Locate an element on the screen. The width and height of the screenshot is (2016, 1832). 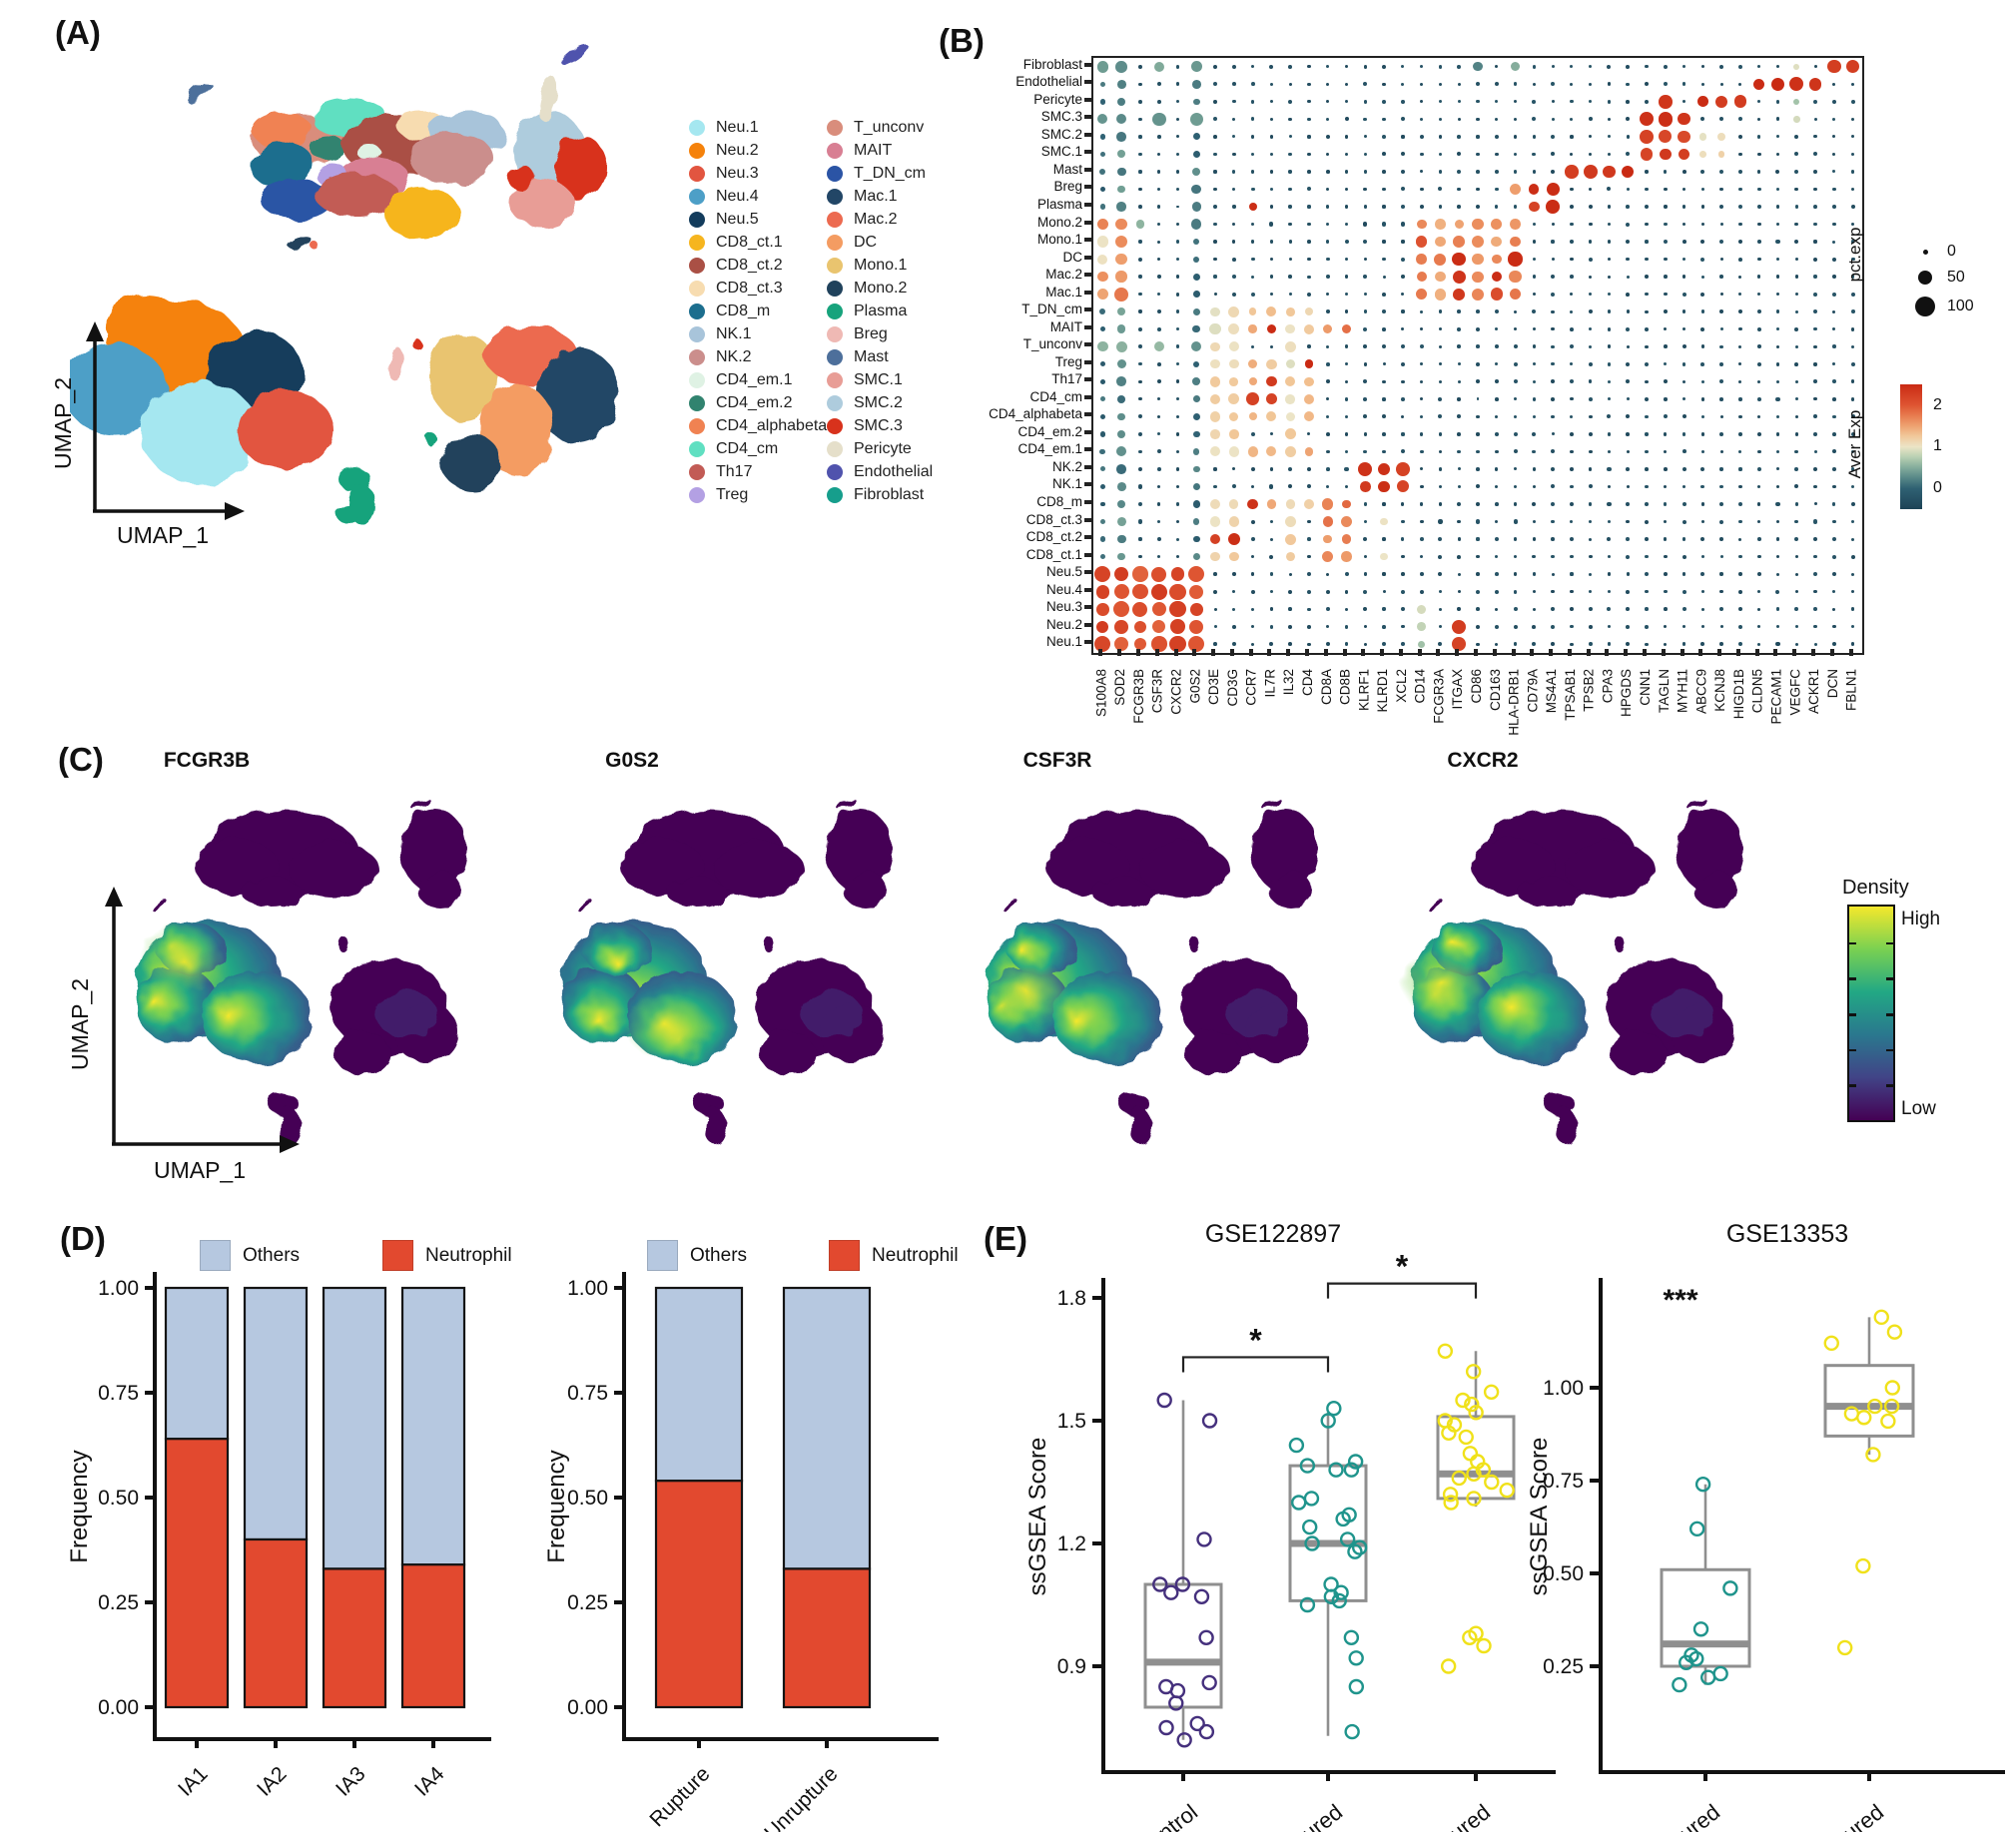
dot-T_unconv-ITGAX is located at coordinates (1459, 346).